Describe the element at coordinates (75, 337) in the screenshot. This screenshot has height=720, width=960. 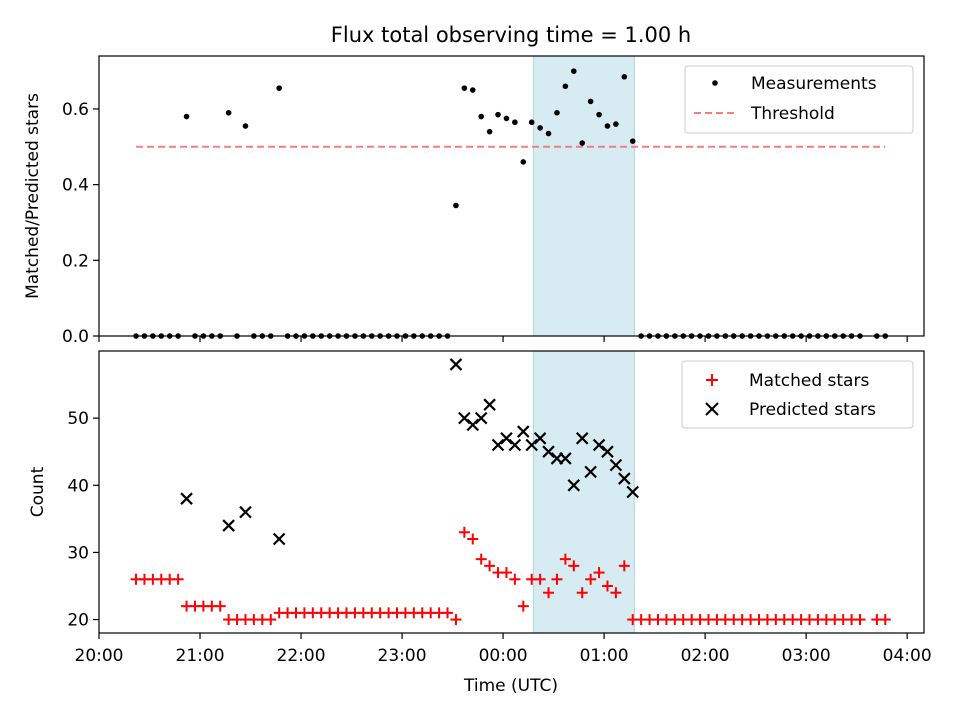
I see `y-tick-label: 0.0` at that location.